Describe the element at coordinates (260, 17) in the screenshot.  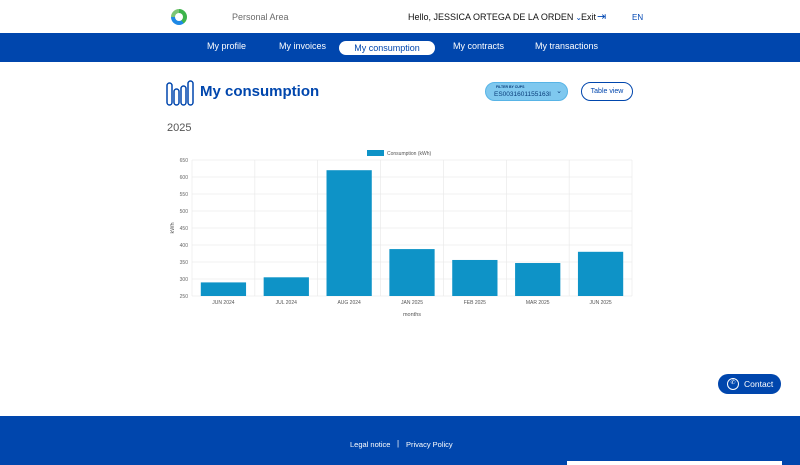
I see `personal-area-label: Personal Area` at that location.